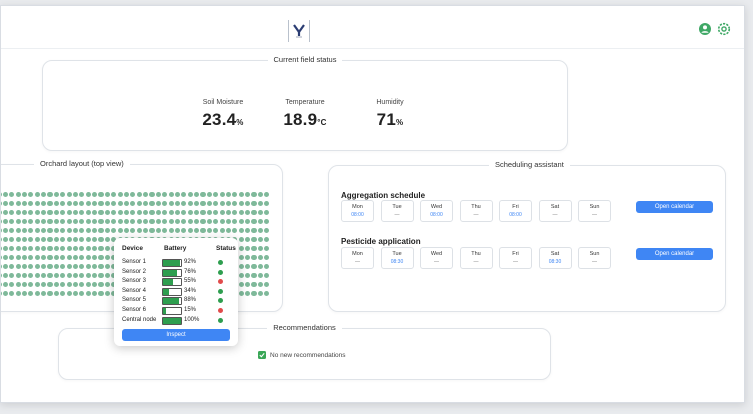 This screenshot has height=414, width=753. Describe the element at coordinates (357, 211) in the screenshot. I see `day-cell-mon: Mon 08:00` at that location.